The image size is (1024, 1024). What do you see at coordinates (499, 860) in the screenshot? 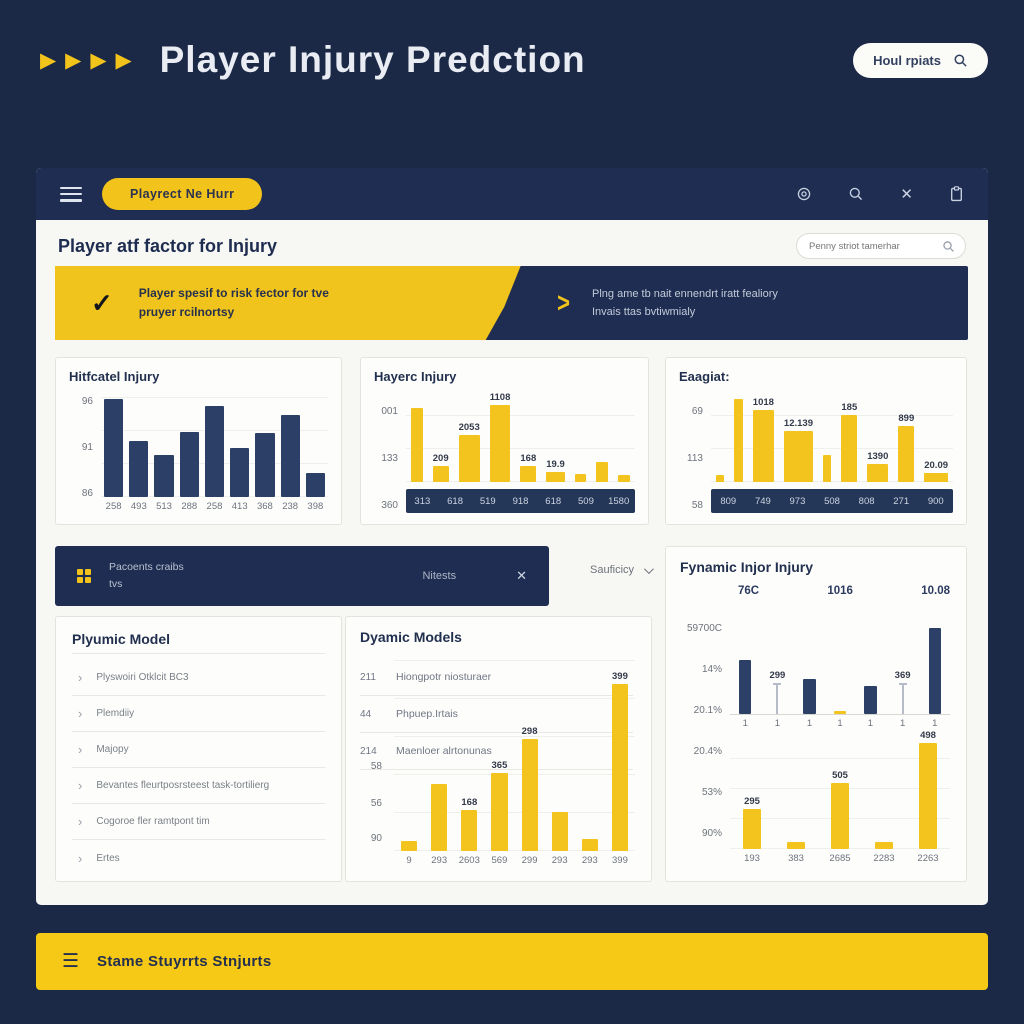
I see `x-tick-label: 569` at bounding box center [499, 860].